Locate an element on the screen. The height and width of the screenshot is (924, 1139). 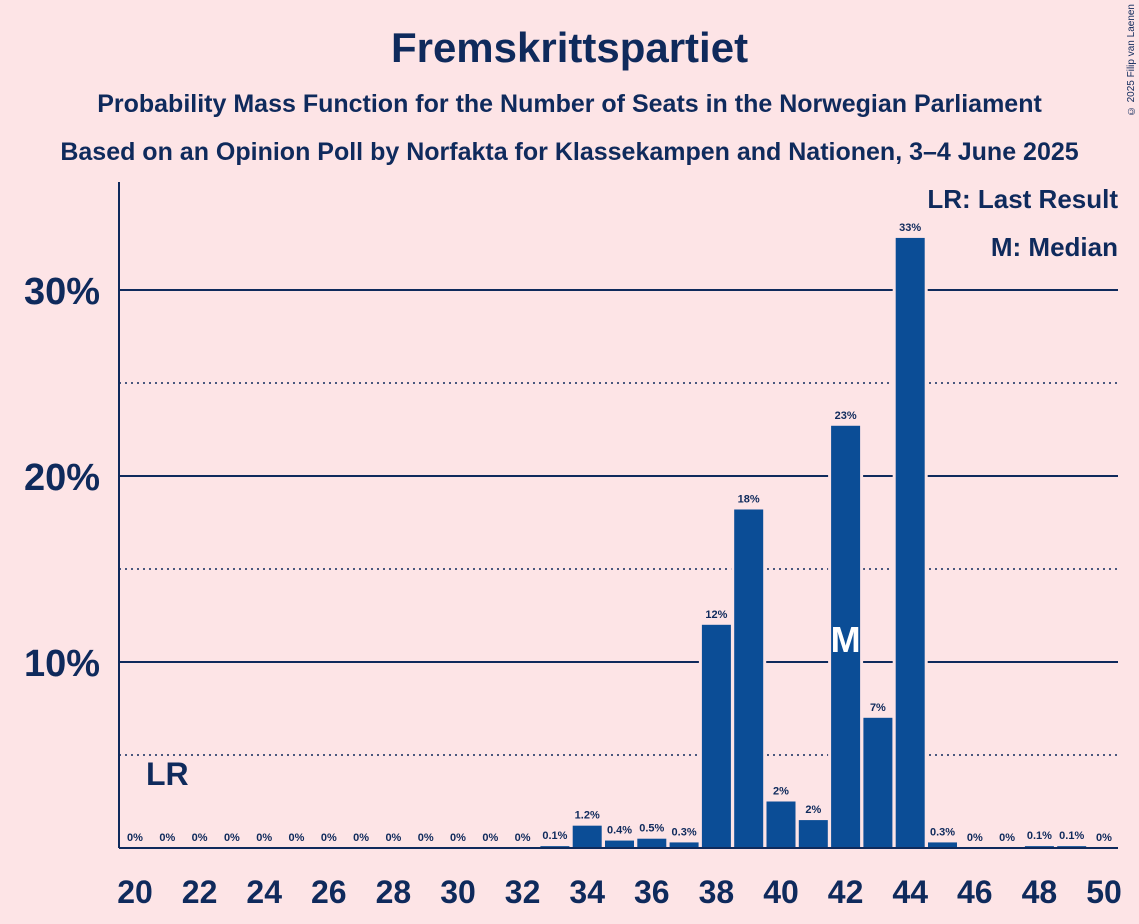
data-label-seat-38: 12% is located at coordinates (716, 615).